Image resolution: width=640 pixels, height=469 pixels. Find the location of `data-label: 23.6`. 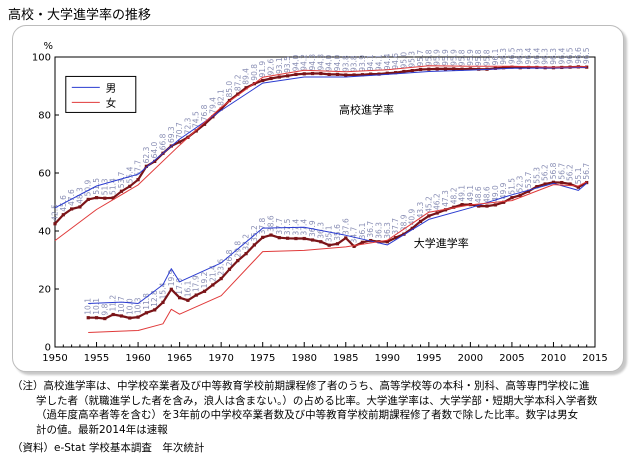

data-label: 23.6 is located at coordinates (221, 267).